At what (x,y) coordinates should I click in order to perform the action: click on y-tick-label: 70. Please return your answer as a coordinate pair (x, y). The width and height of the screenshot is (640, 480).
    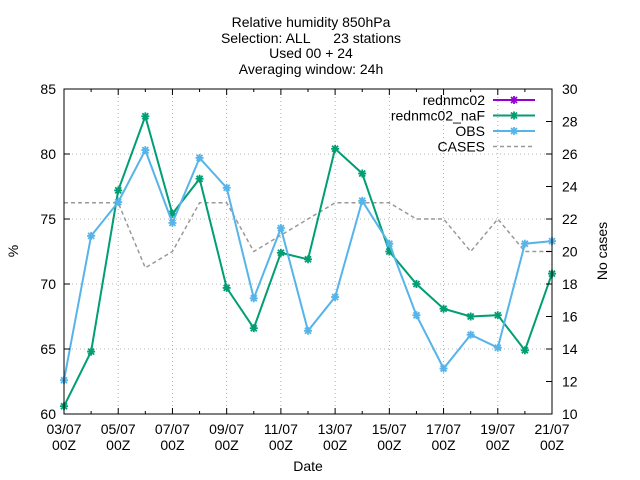
    Looking at the image, I should click on (48, 284).